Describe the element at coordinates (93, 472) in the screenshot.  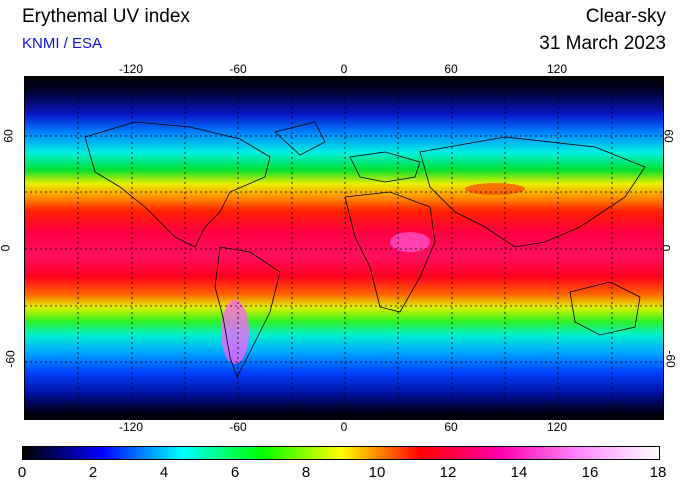
I see `colorbar-tick-label: 2` at that location.